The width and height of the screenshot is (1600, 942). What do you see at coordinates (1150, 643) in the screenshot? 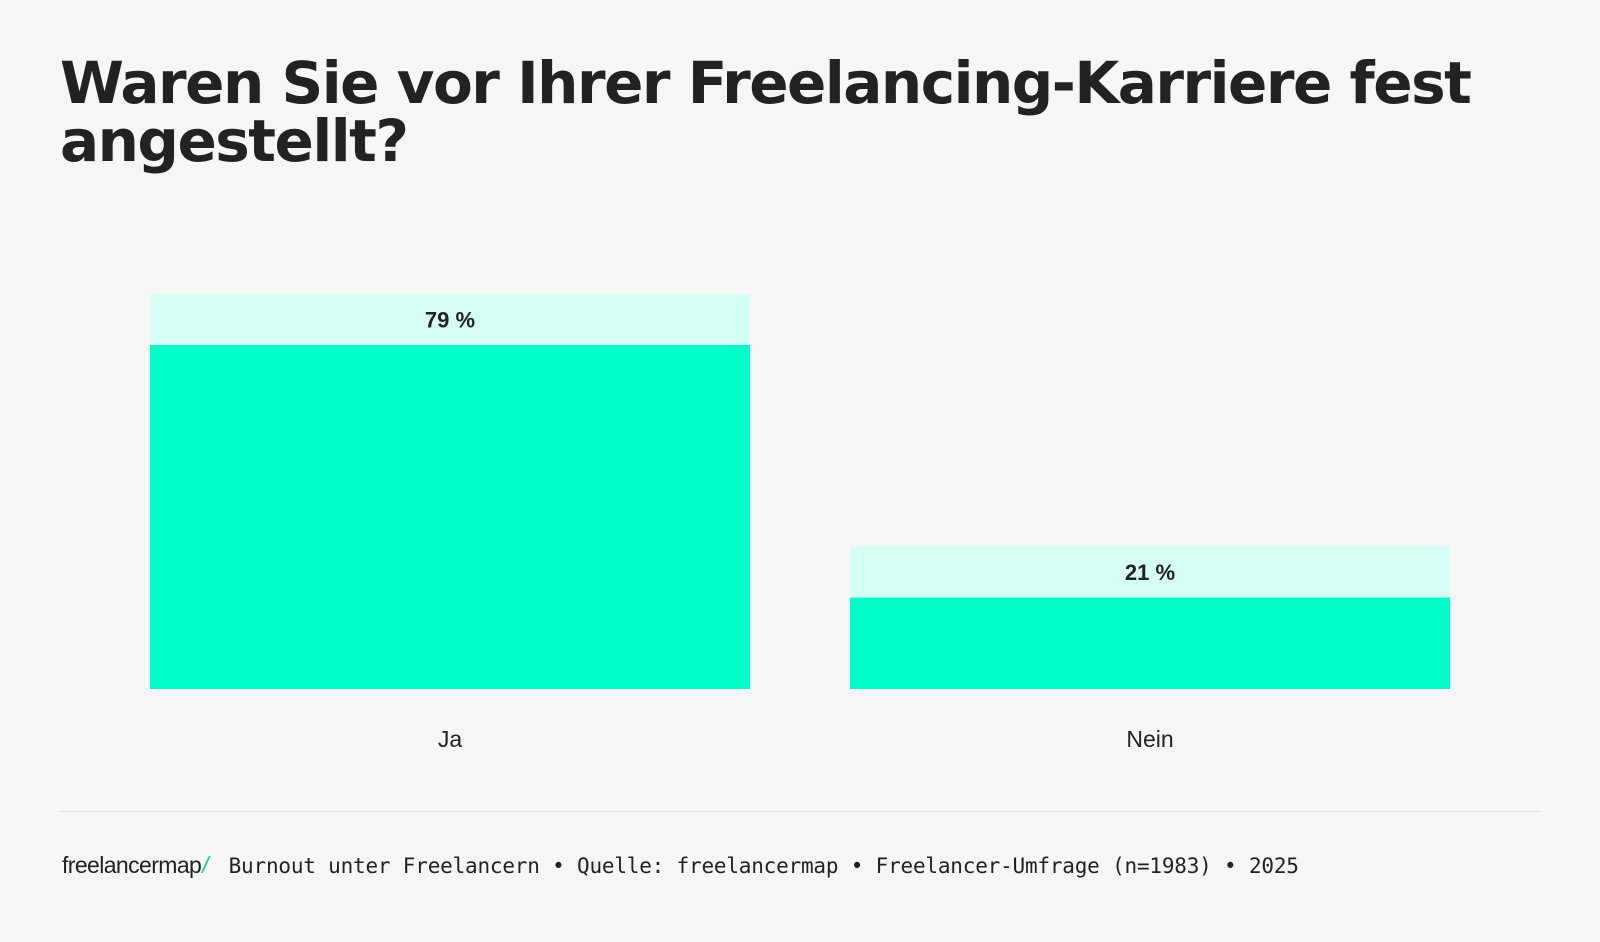
I see `bar-nein` at bounding box center [1150, 643].